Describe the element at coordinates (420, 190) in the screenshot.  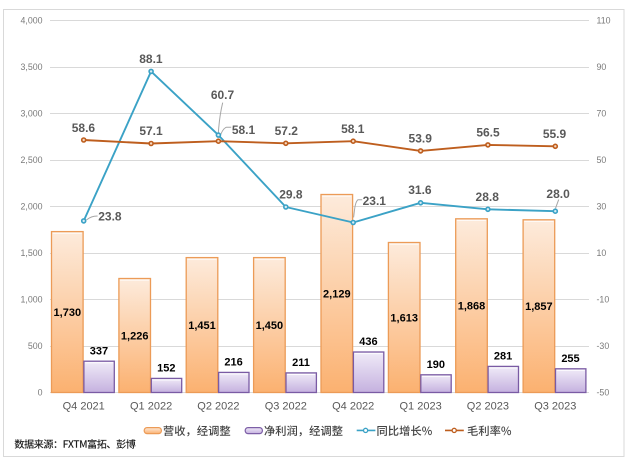
I see `svg-text: 31.6` at that location.